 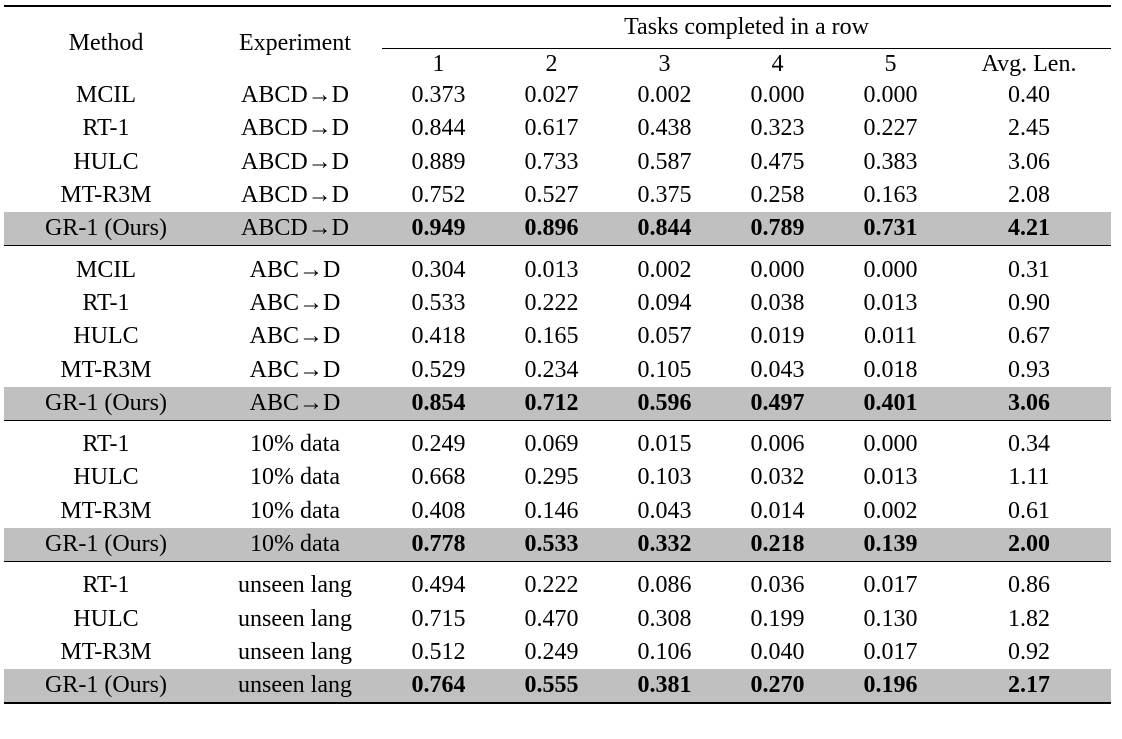 What do you see at coordinates (438, 444) in the screenshot?
I see `value-cell-1: 0.249` at bounding box center [438, 444].